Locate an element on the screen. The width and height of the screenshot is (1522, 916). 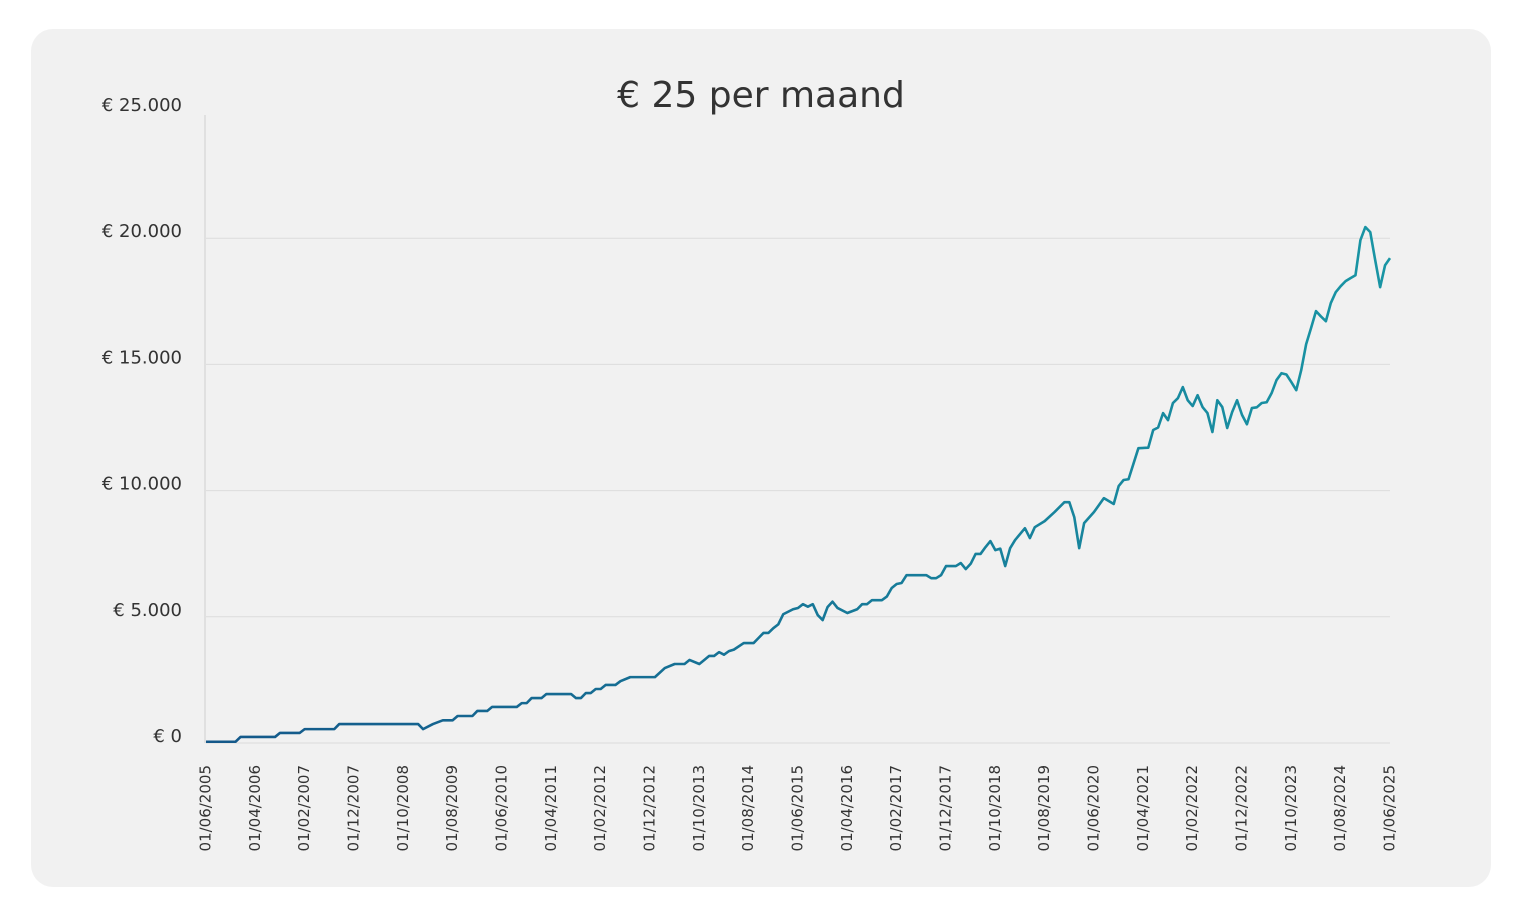
y-tick-label: € 20.000 is located at coordinates (142, 231).